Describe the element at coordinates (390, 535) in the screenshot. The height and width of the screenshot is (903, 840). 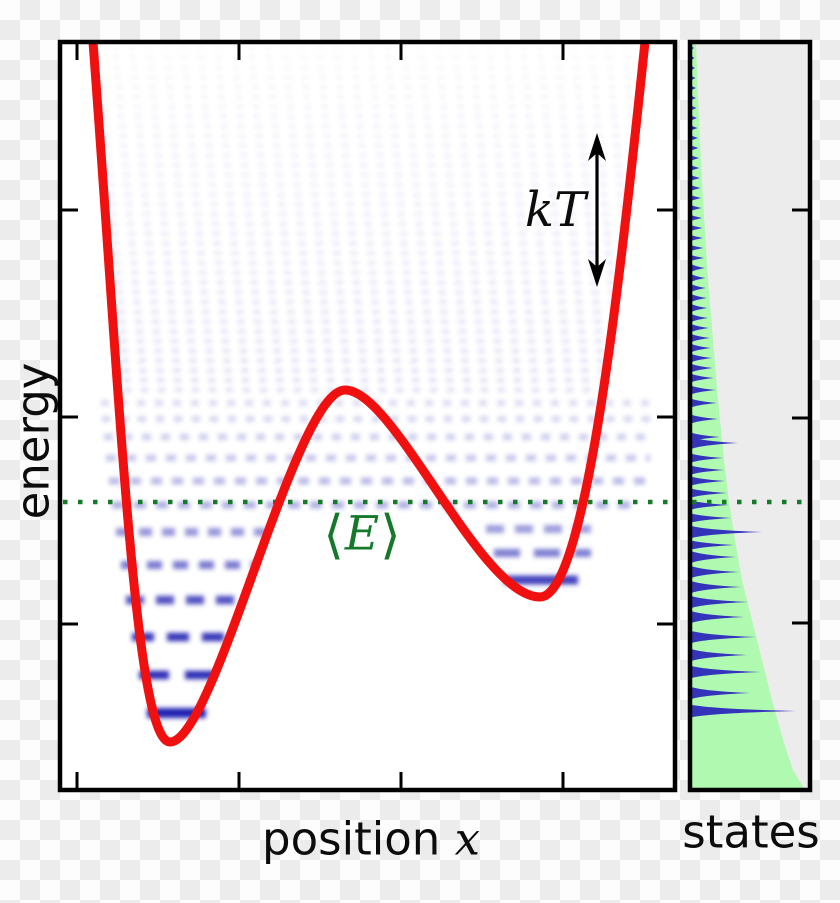
I see `mean-energy-close-bracket: ⟩` at that location.